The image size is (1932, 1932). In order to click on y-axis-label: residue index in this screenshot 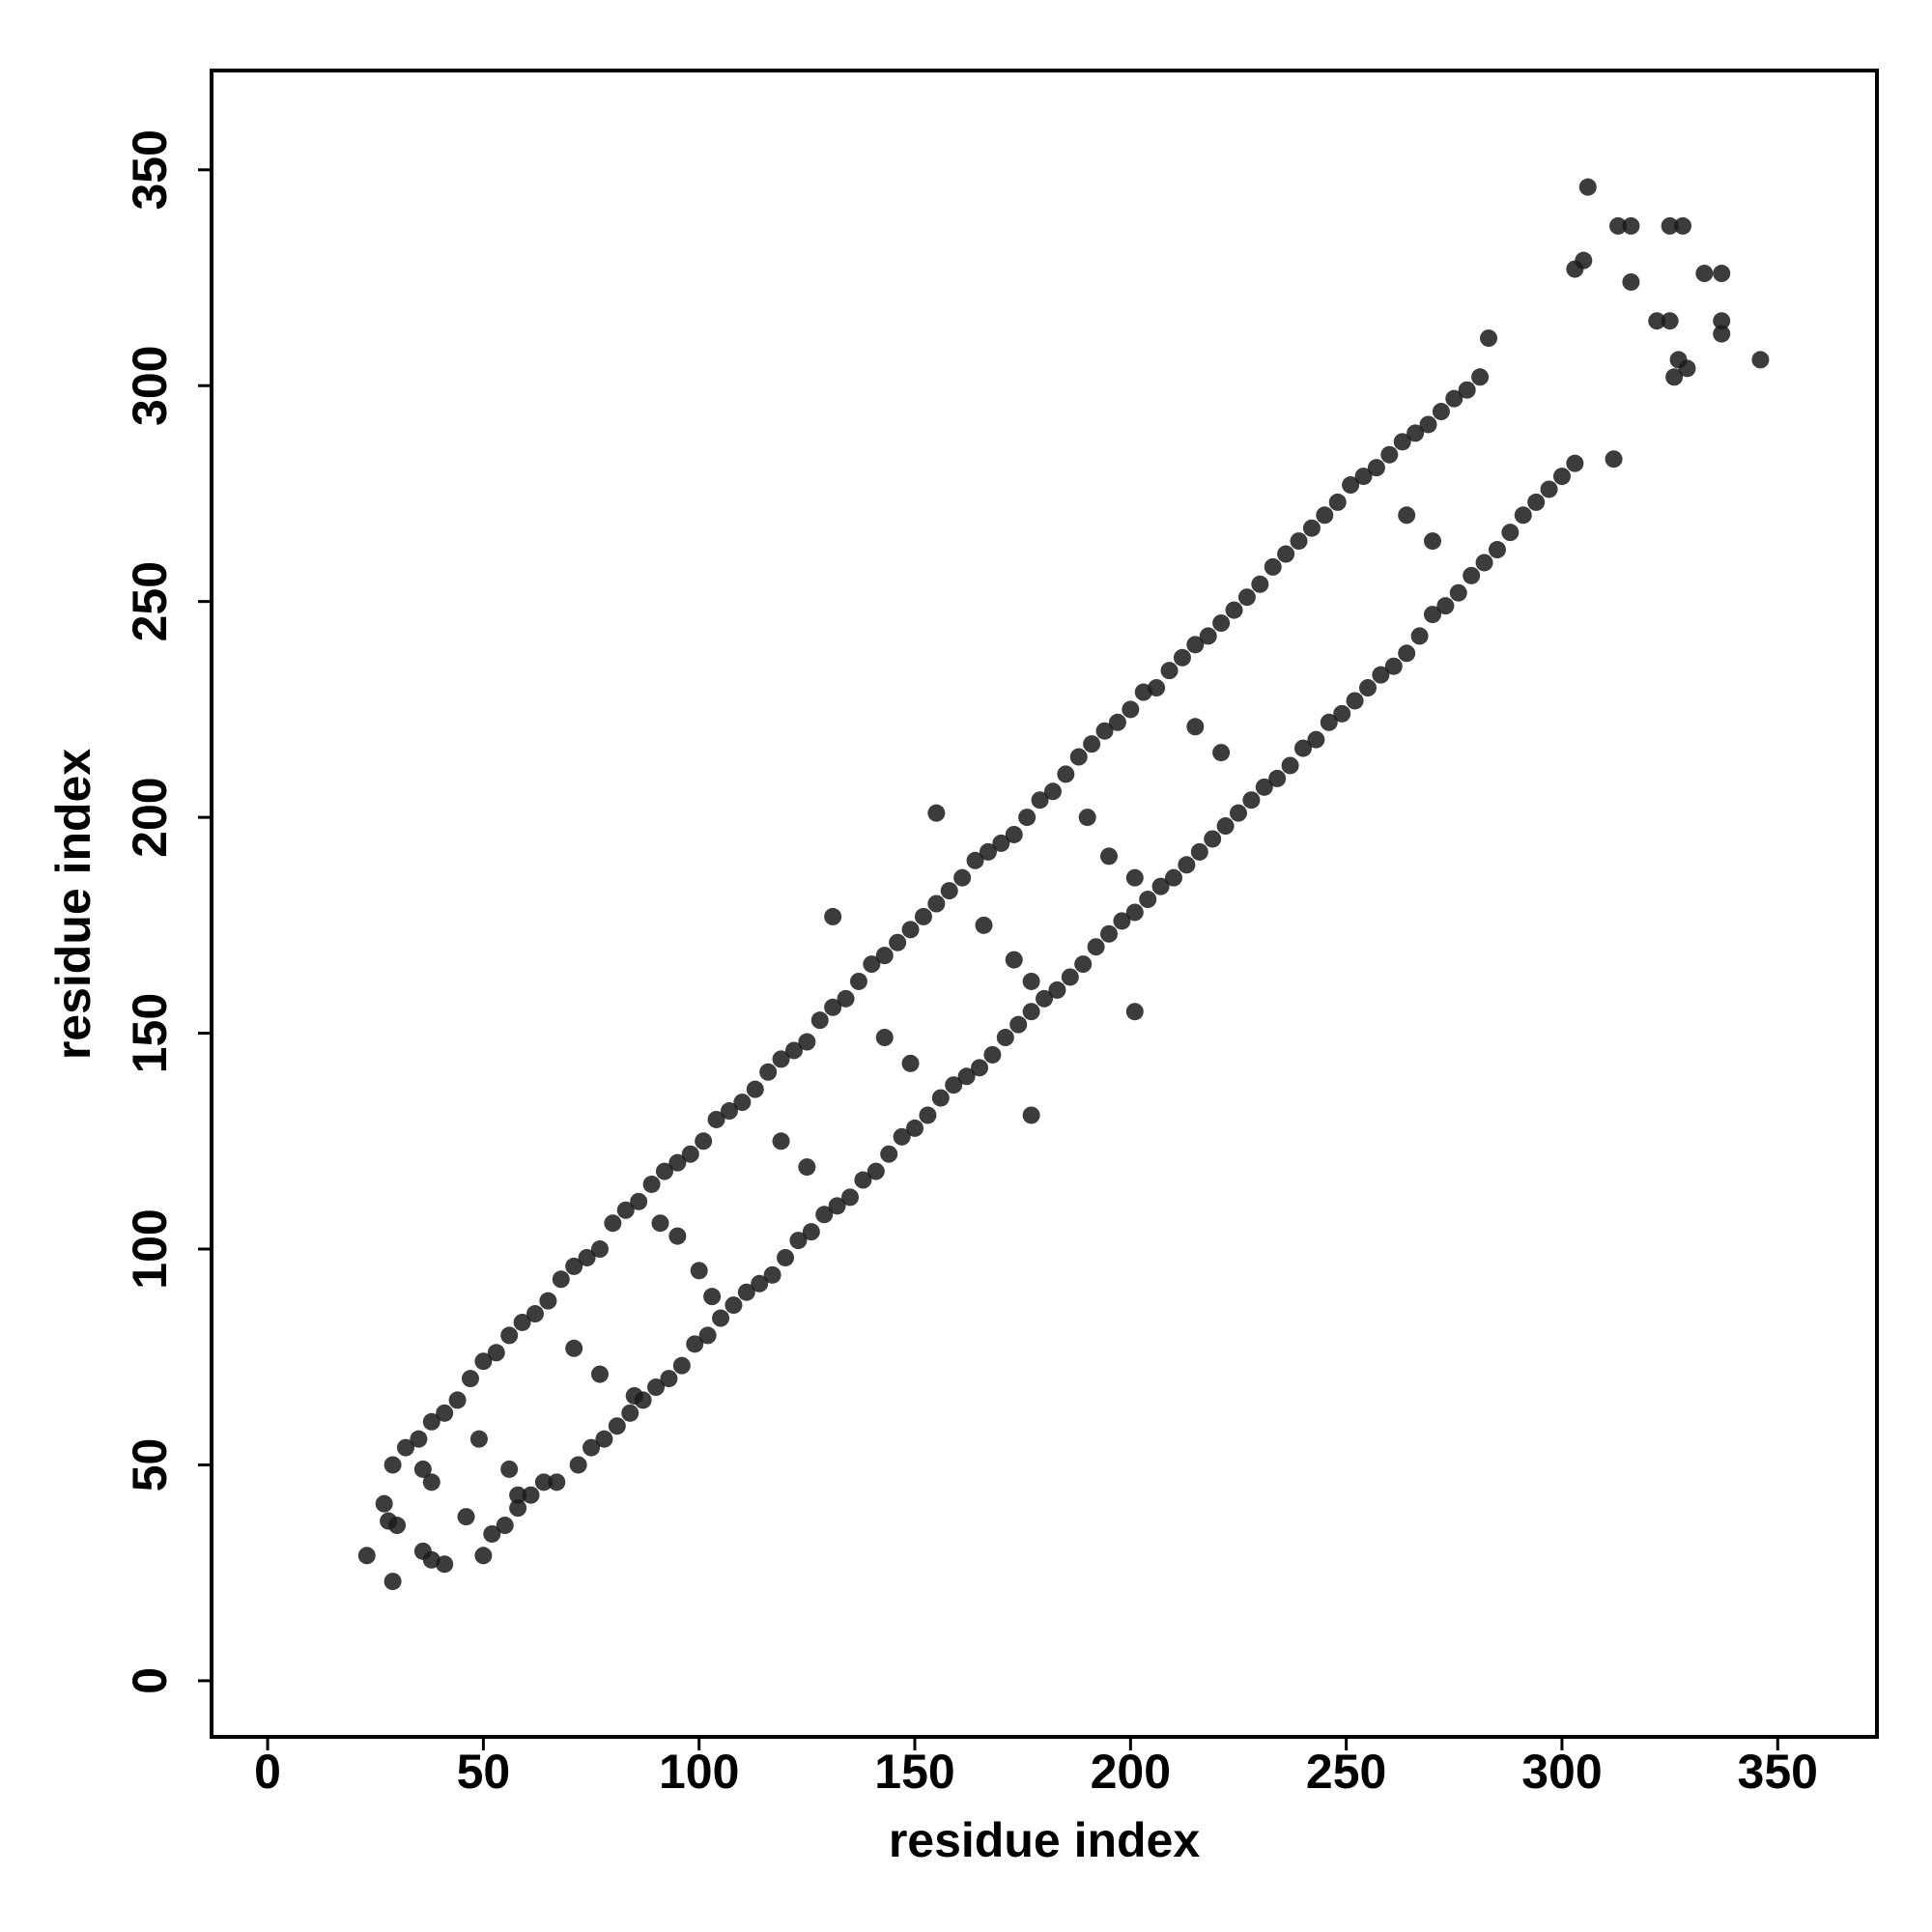, I will do `click(73, 905)`.